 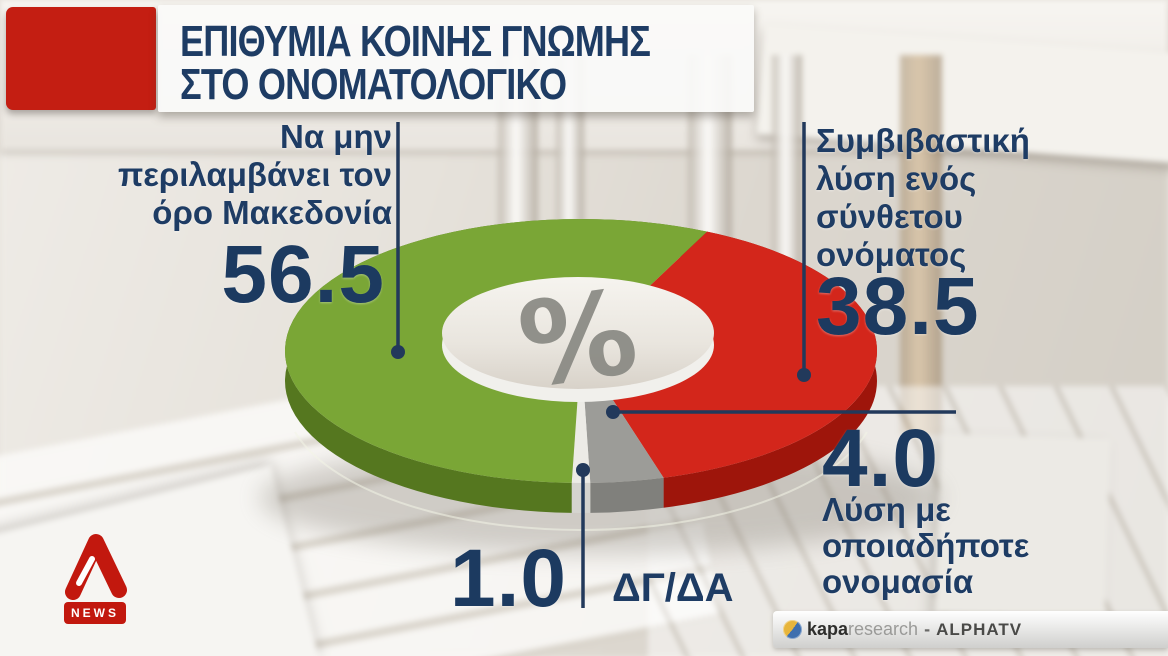 I want to click on label-line: σύνθετου, so click(x=889, y=216).